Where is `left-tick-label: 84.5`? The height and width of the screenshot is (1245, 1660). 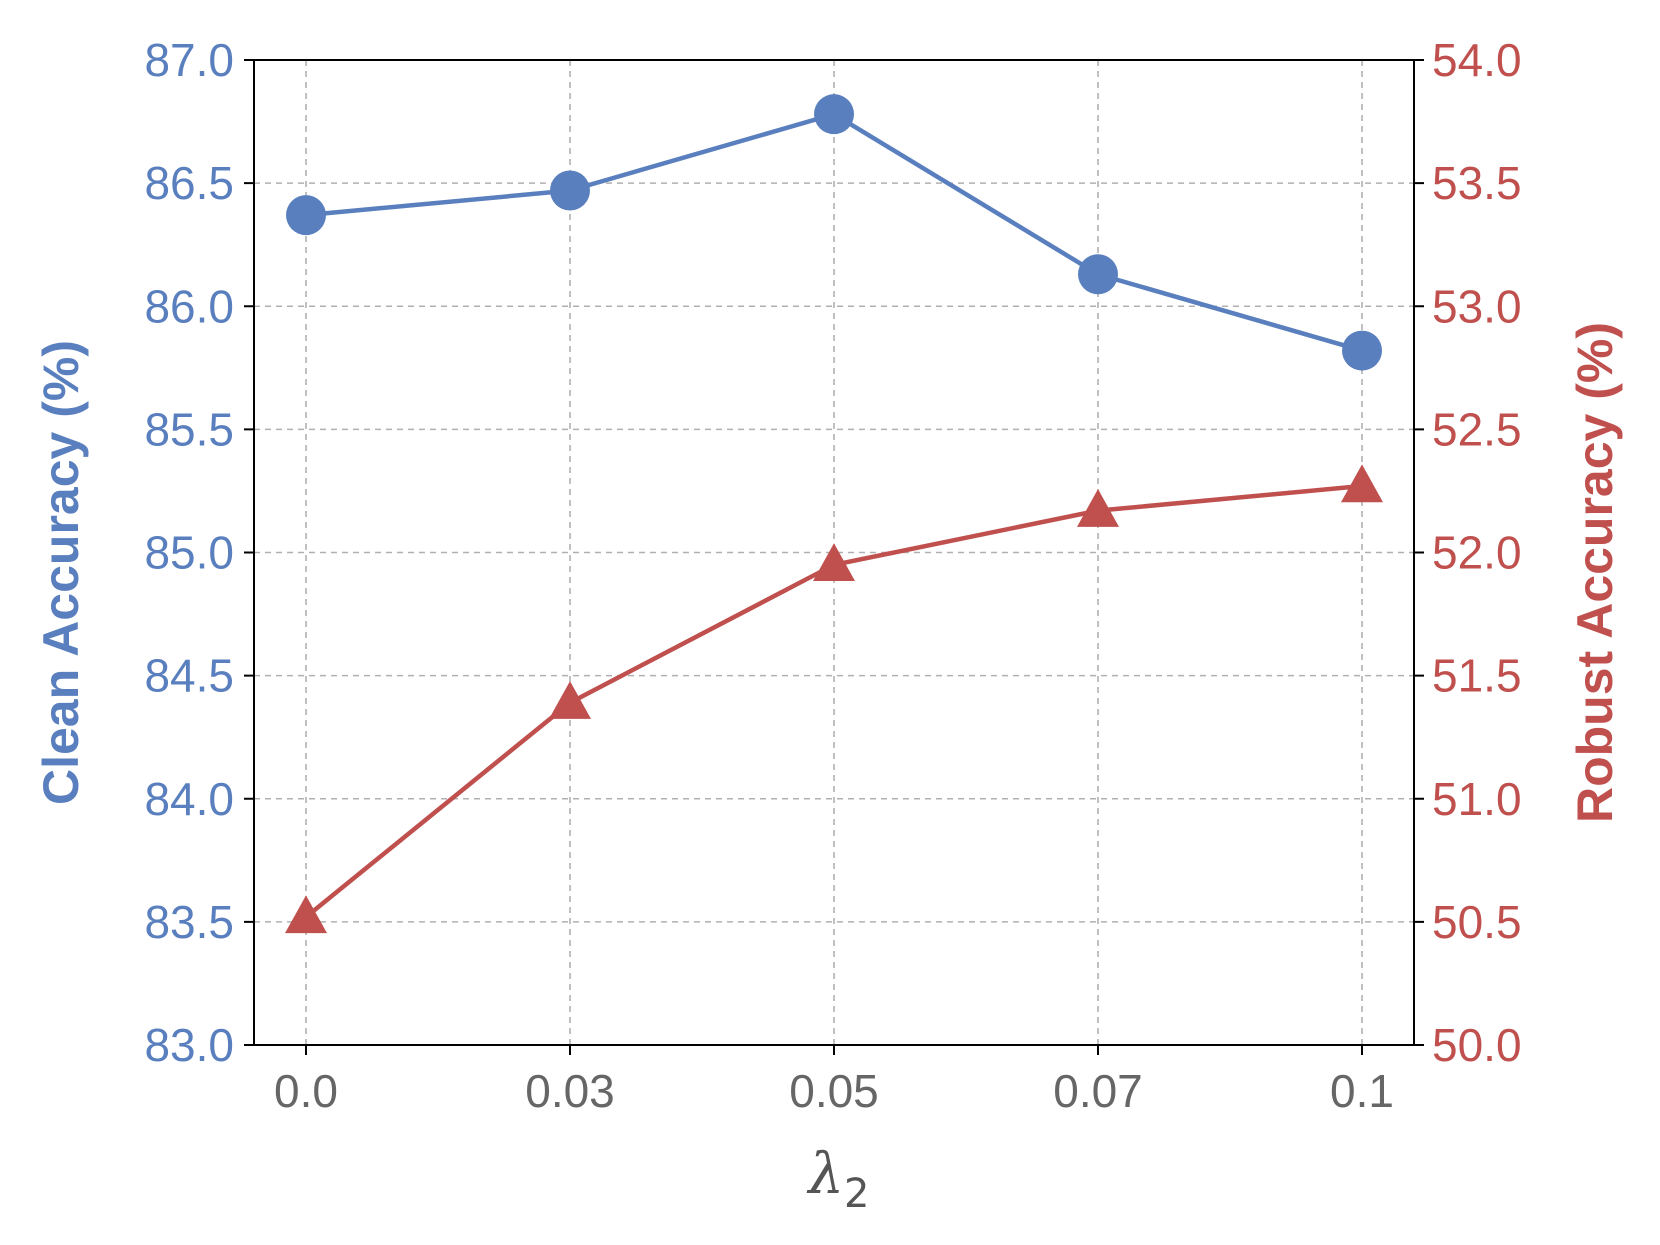 left-tick-label: 84.5 is located at coordinates (189, 676).